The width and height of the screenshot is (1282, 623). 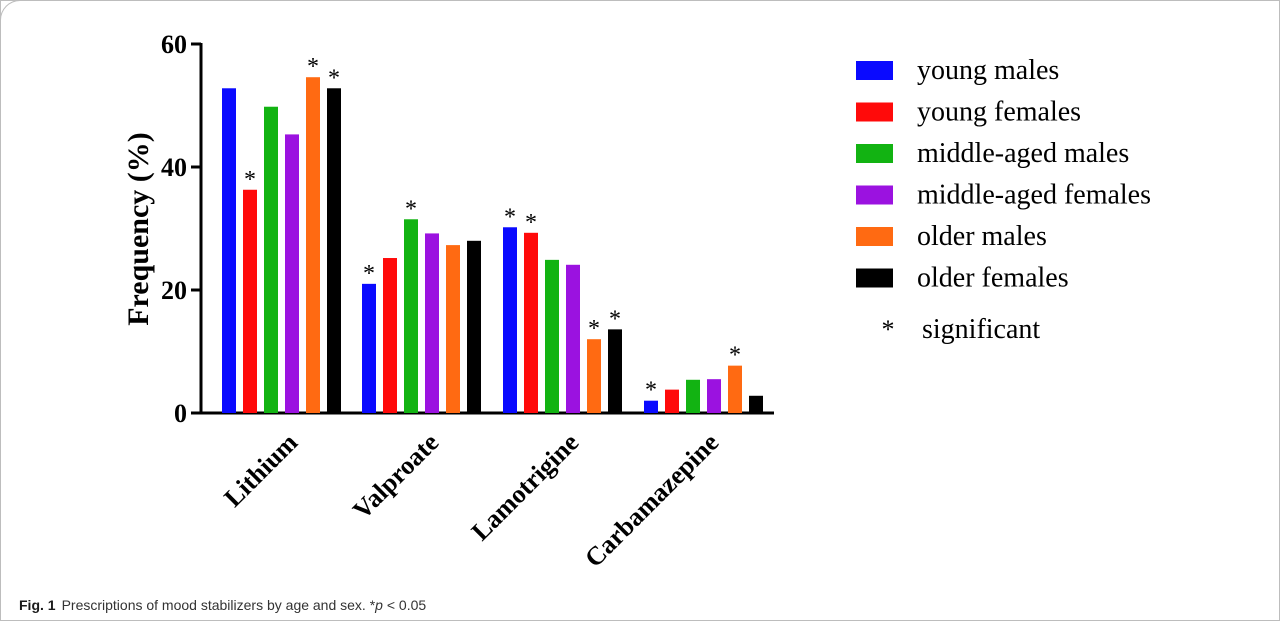 What do you see at coordinates (180, 413) in the screenshot?
I see `y-tick-label: 0` at bounding box center [180, 413].